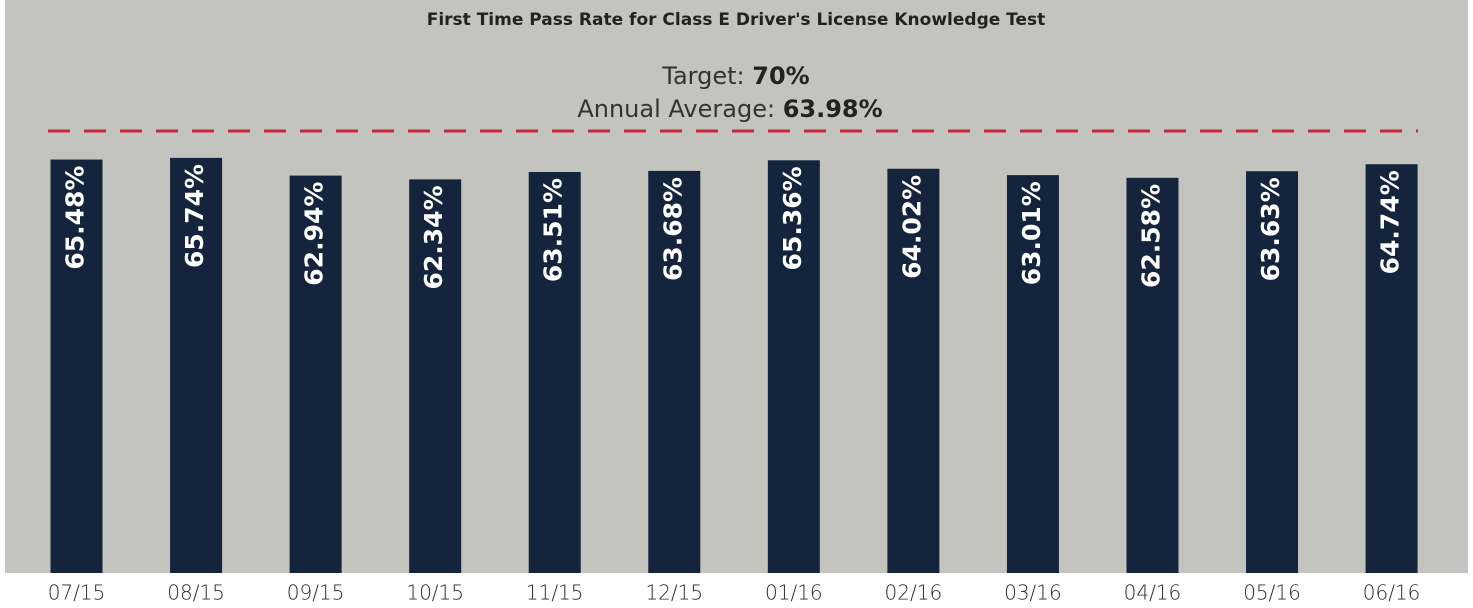  Describe the element at coordinates (316, 593) in the screenshot. I see `x-tick-label: 09/15` at that location.